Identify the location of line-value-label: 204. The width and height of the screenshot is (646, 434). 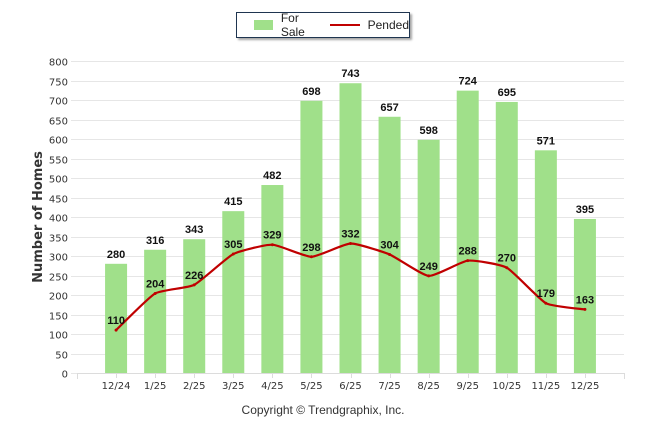
(155, 284).